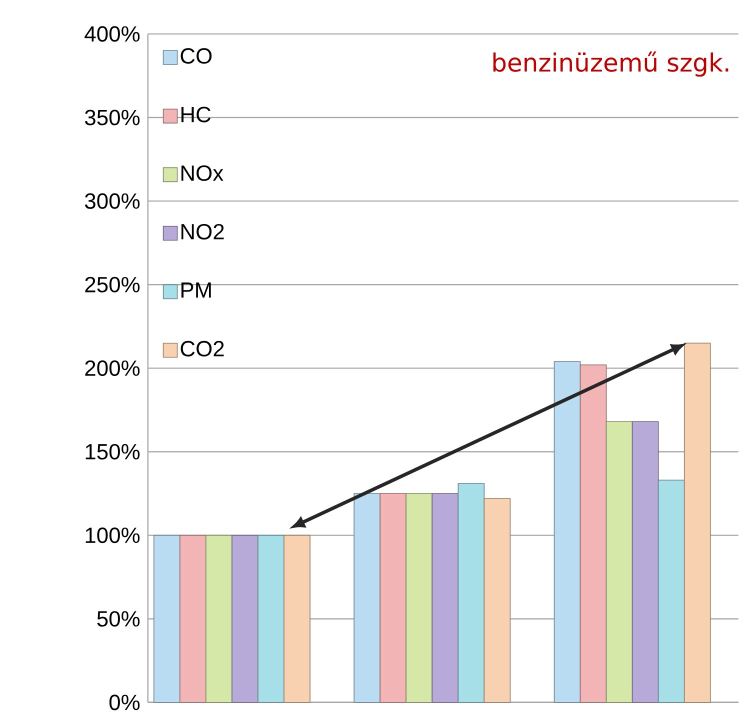 The height and width of the screenshot is (718, 739). Describe the element at coordinates (610, 64) in the screenshot. I see `annotation: benzinüzemű szgk.` at that location.